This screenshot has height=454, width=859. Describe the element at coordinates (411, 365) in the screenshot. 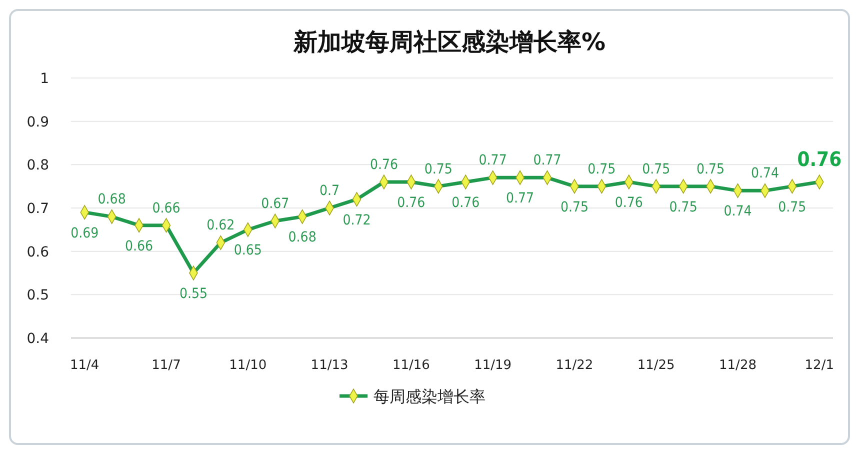

I see `x-tick-label: 11/16` at that location.